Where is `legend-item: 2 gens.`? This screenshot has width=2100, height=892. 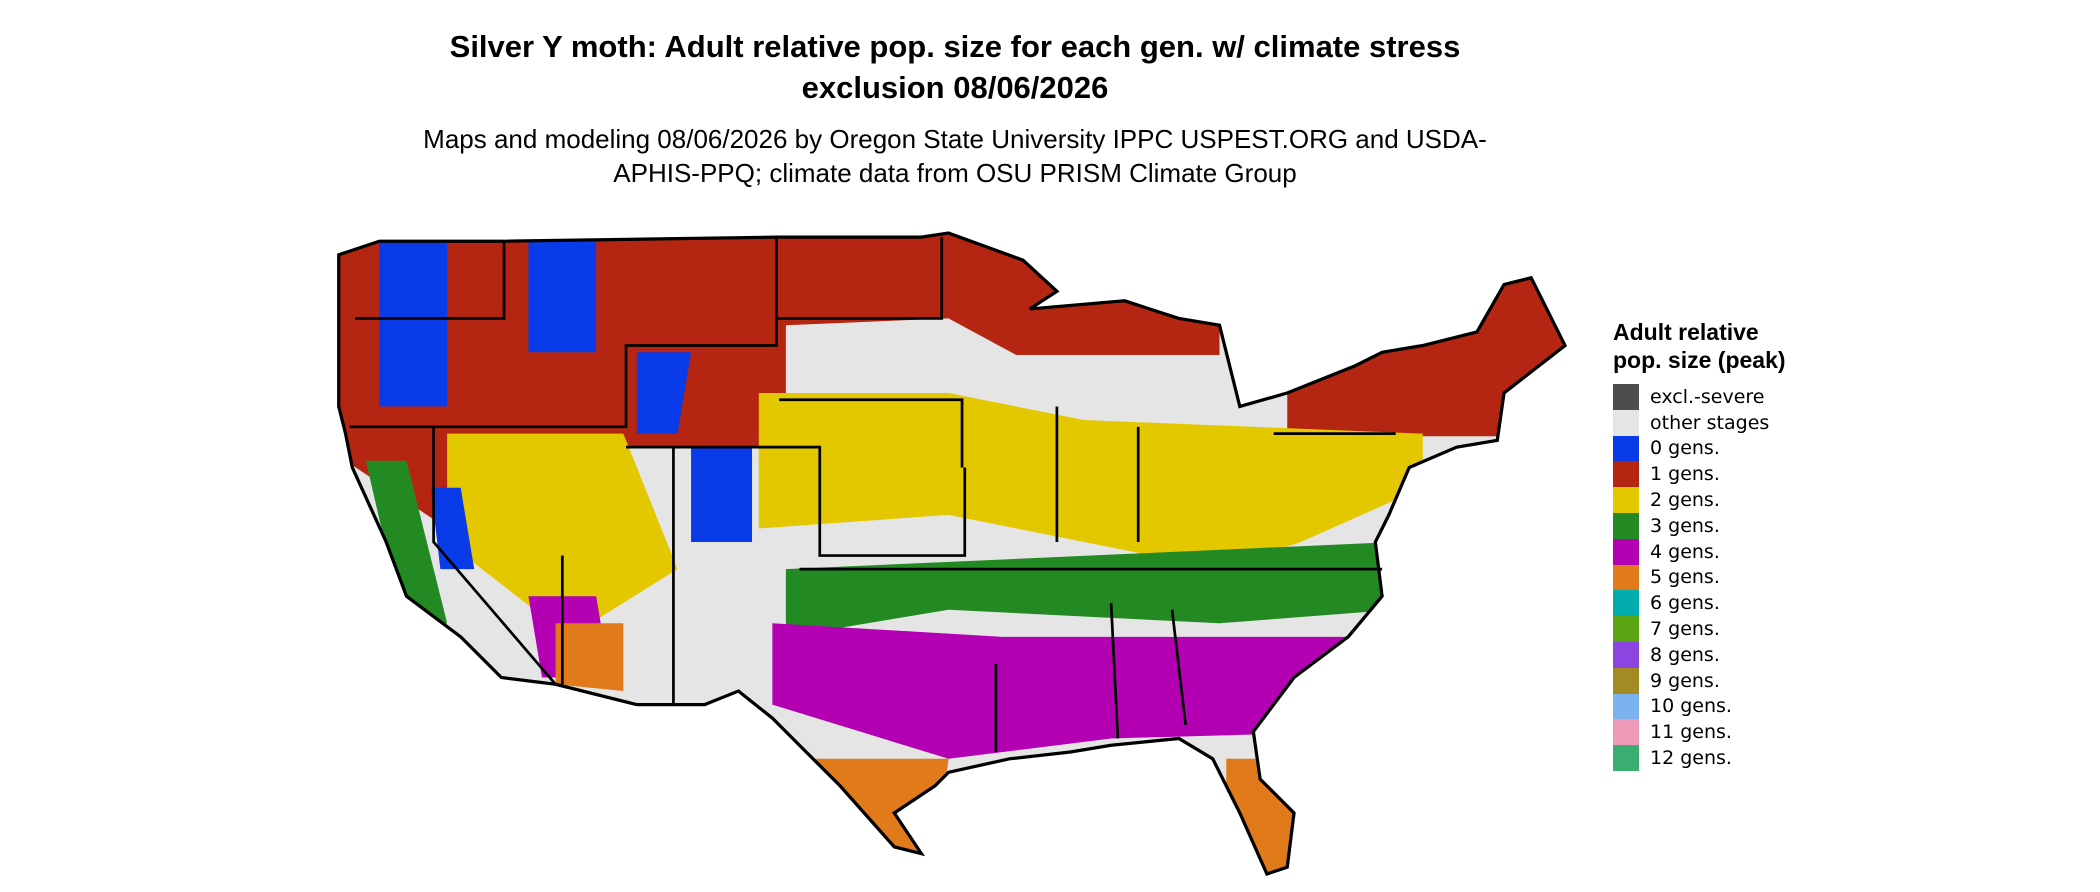 legend-item: 2 gens. is located at coordinates (1713, 500).